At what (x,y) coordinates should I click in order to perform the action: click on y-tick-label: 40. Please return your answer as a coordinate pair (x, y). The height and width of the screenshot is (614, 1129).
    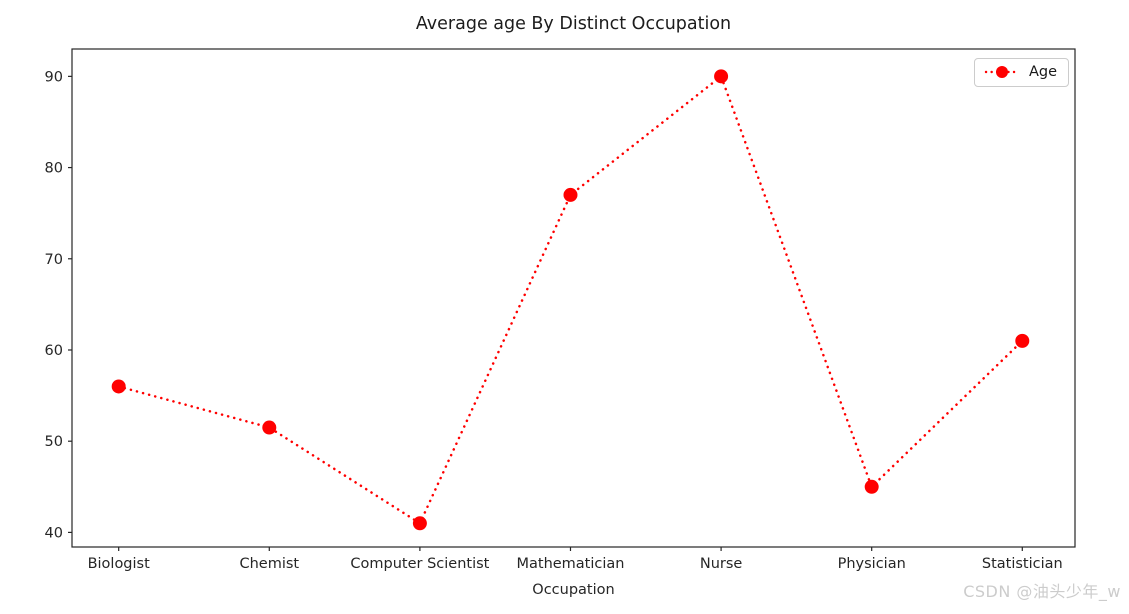
    Looking at the image, I should click on (54, 533).